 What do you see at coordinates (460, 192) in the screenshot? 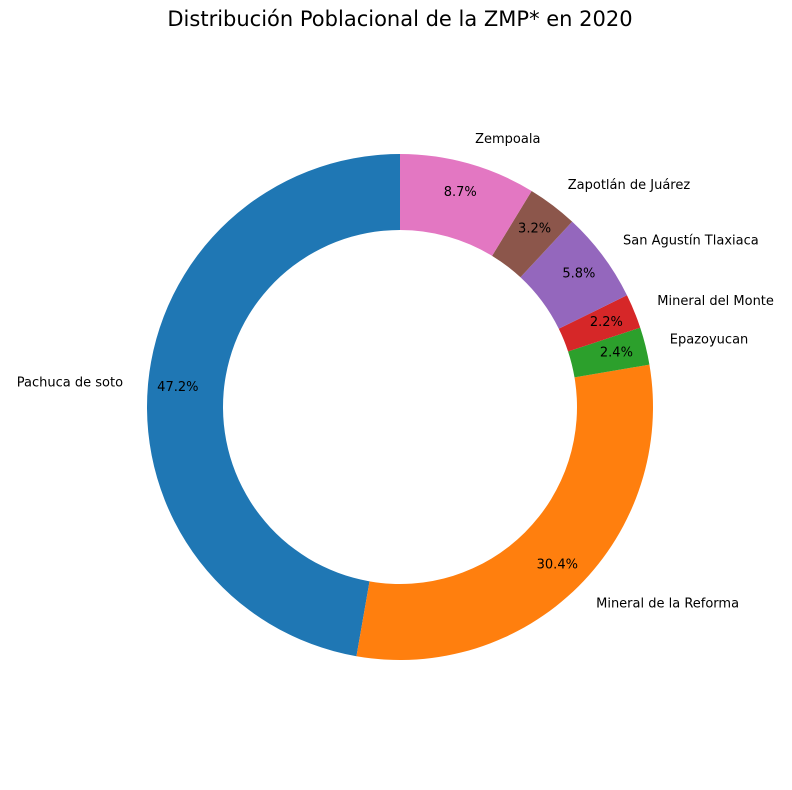
I see `percent-label-zempoala: 8.7%` at bounding box center [460, 192].